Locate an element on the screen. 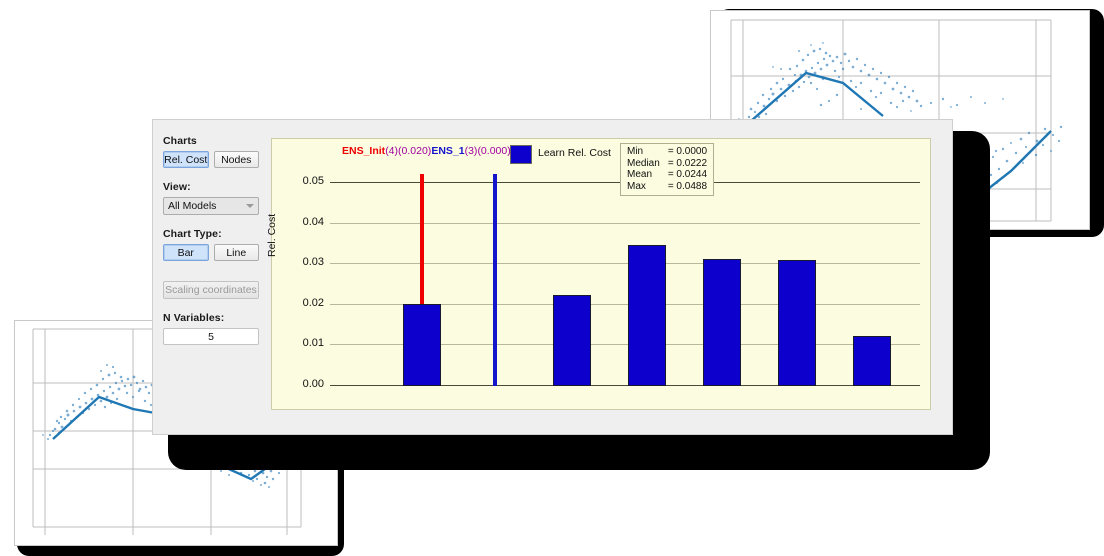  ens-init-count: (4) is located at coordinates (392, 151).